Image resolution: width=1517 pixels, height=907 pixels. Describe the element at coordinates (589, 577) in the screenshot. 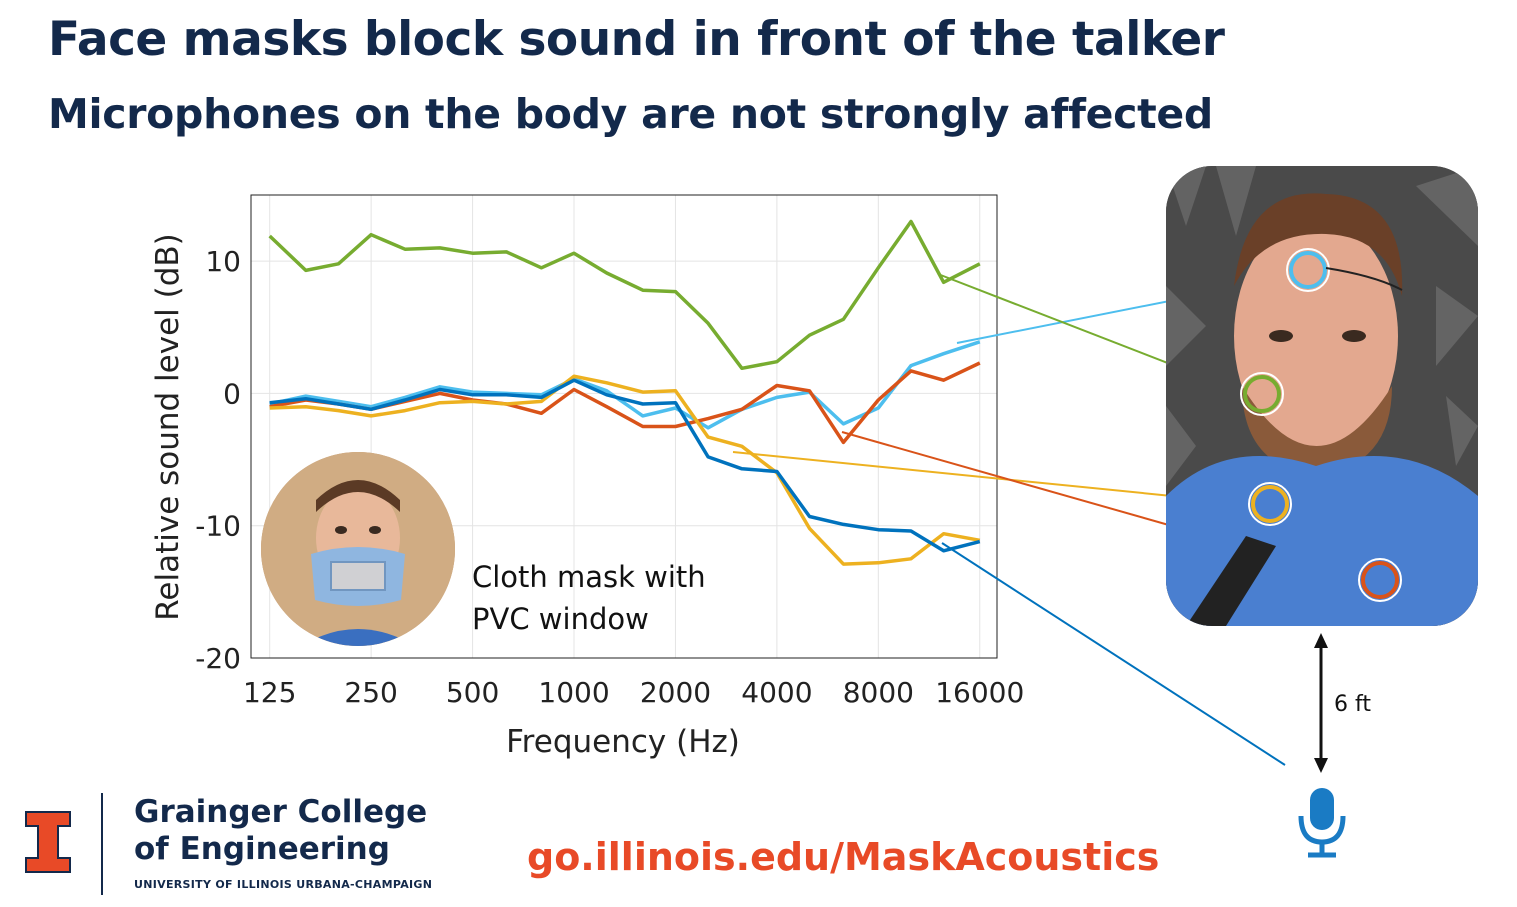

I see `mask-caption-line1: Cloth mask with` at that location.